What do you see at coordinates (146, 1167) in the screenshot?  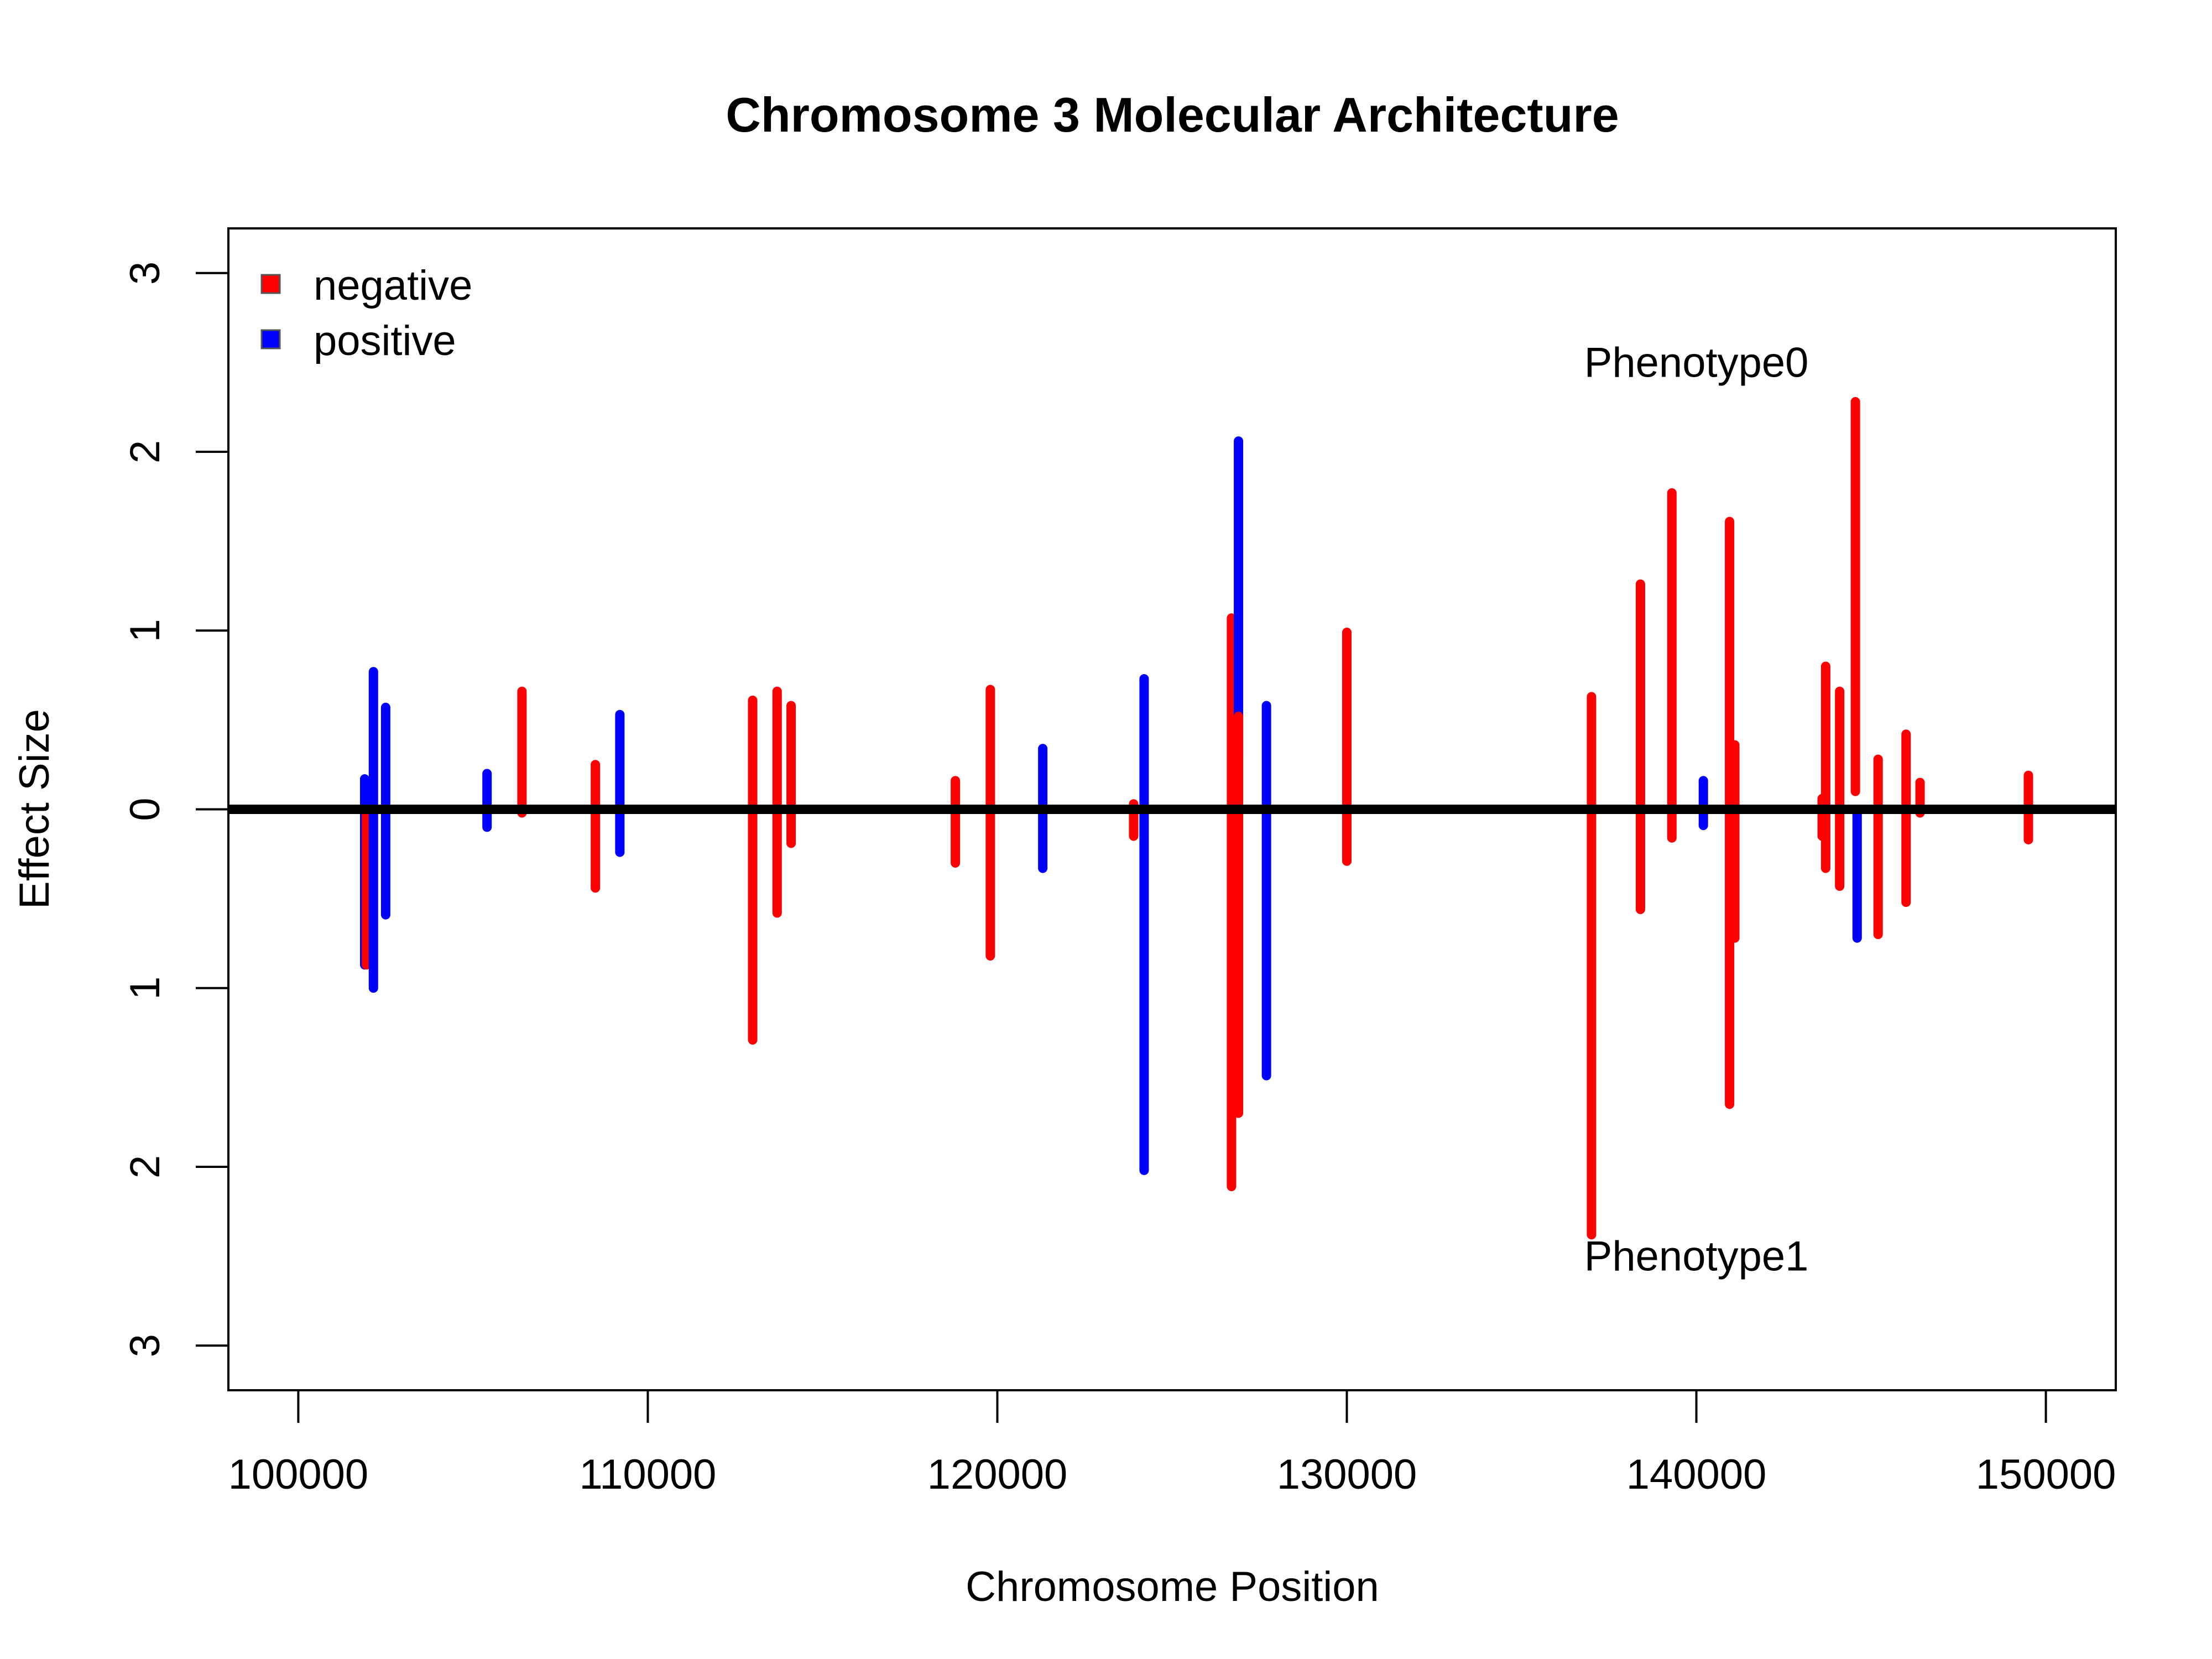 I see `y-tick-label-5: 2` at bounding box center [146, 1167].